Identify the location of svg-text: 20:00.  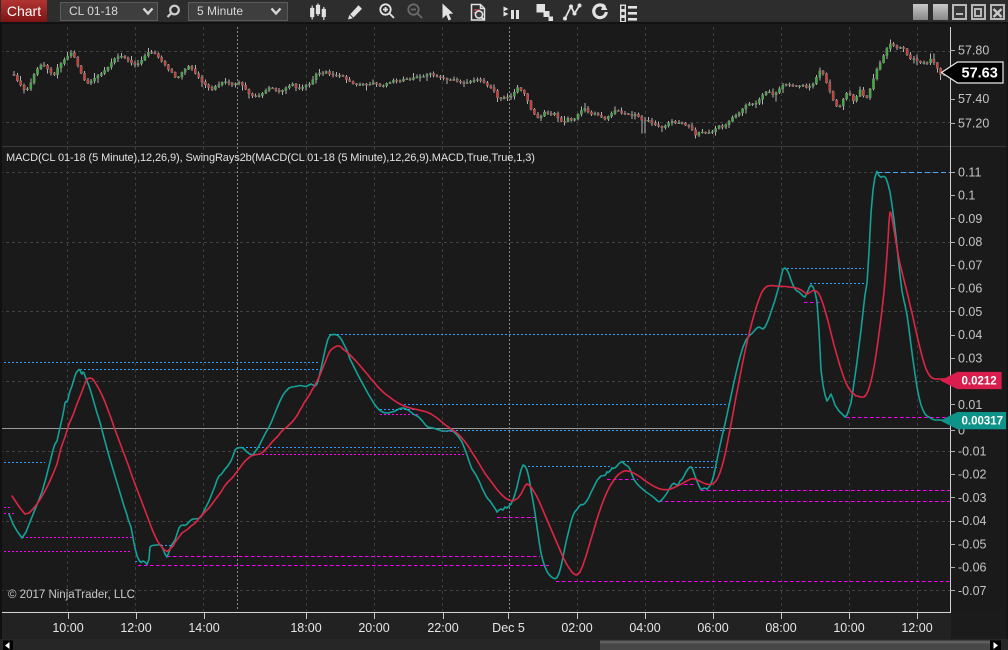
(373, 628).